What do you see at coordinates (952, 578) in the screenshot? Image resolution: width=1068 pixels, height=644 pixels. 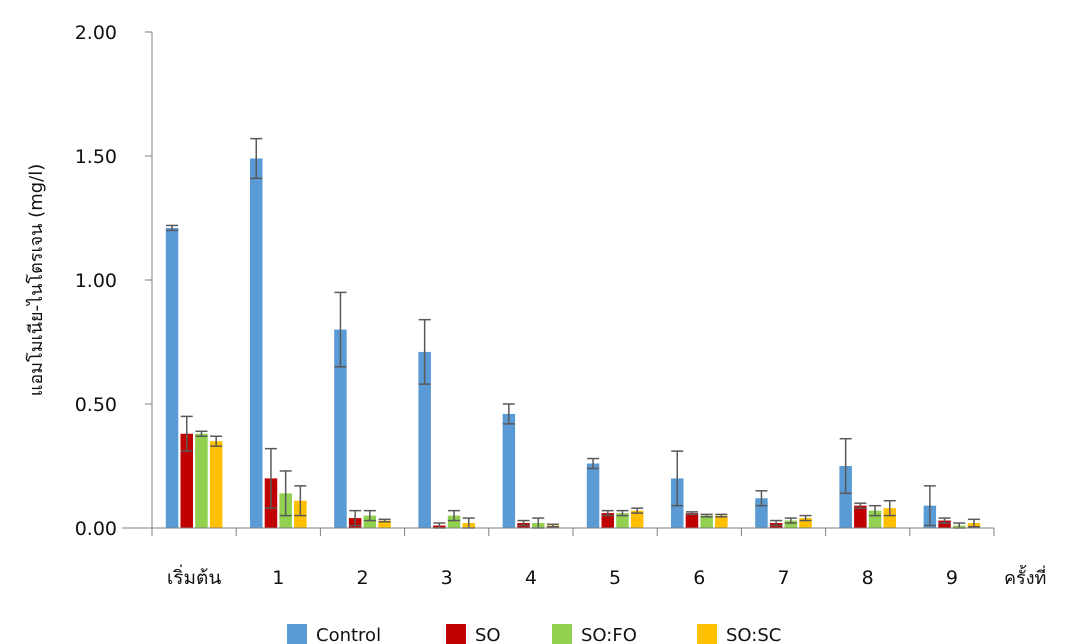 I see `x-tick-label: 9` at bounding box center [952, 578].